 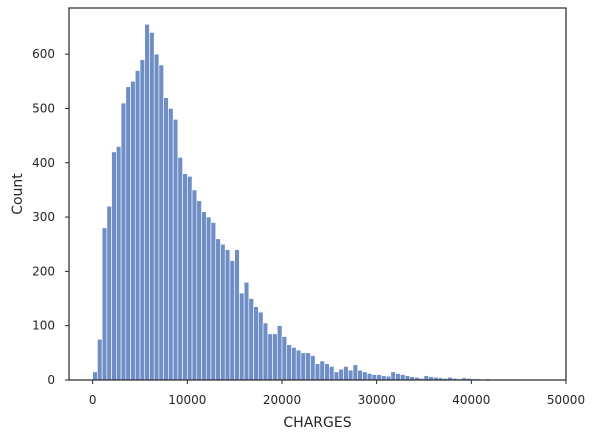 What do you see at coordinates (43, 163) in the screenshot?
I see `y-tick-label: 400` at bounding box center [43, 163].